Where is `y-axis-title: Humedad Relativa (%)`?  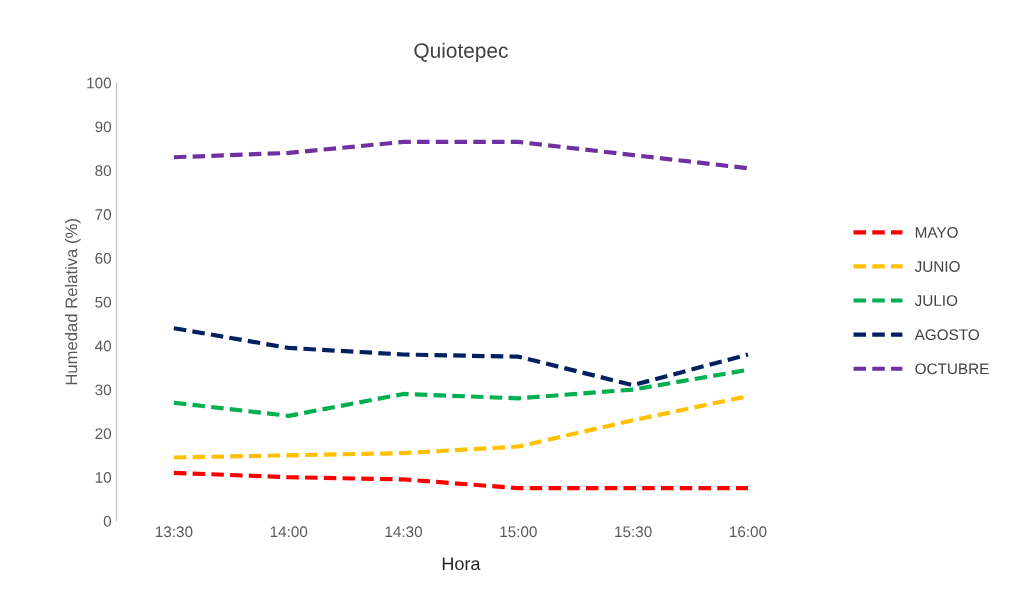 y-axis-title: Humedad Relativa (%) is located at coordinates (73, 302).